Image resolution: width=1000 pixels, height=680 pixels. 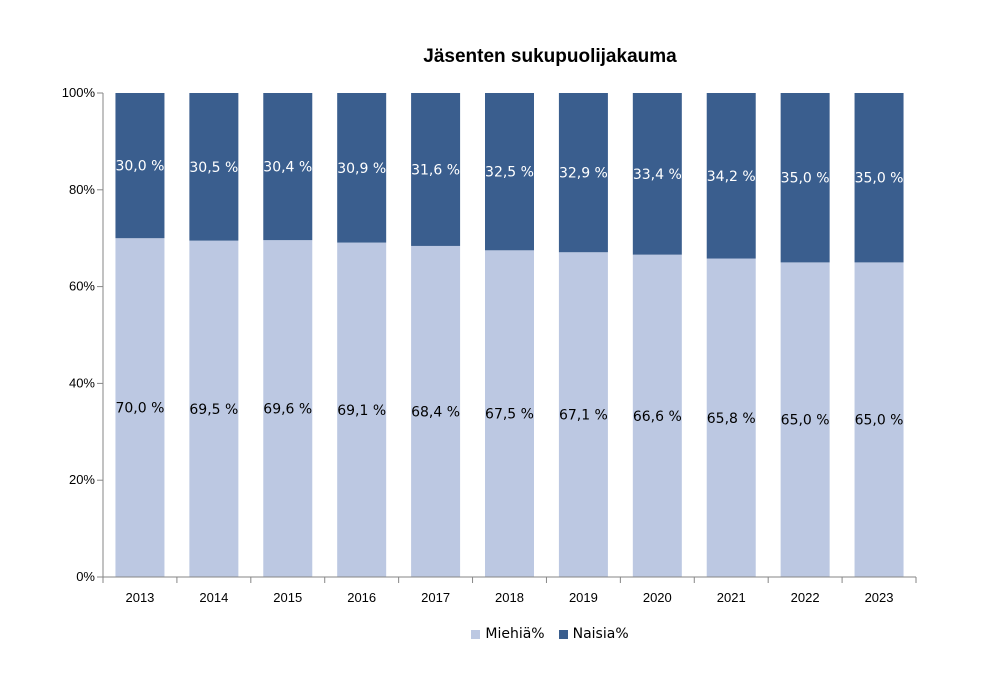 I want to click on bar-men-2015, so click(x=288, y=409).